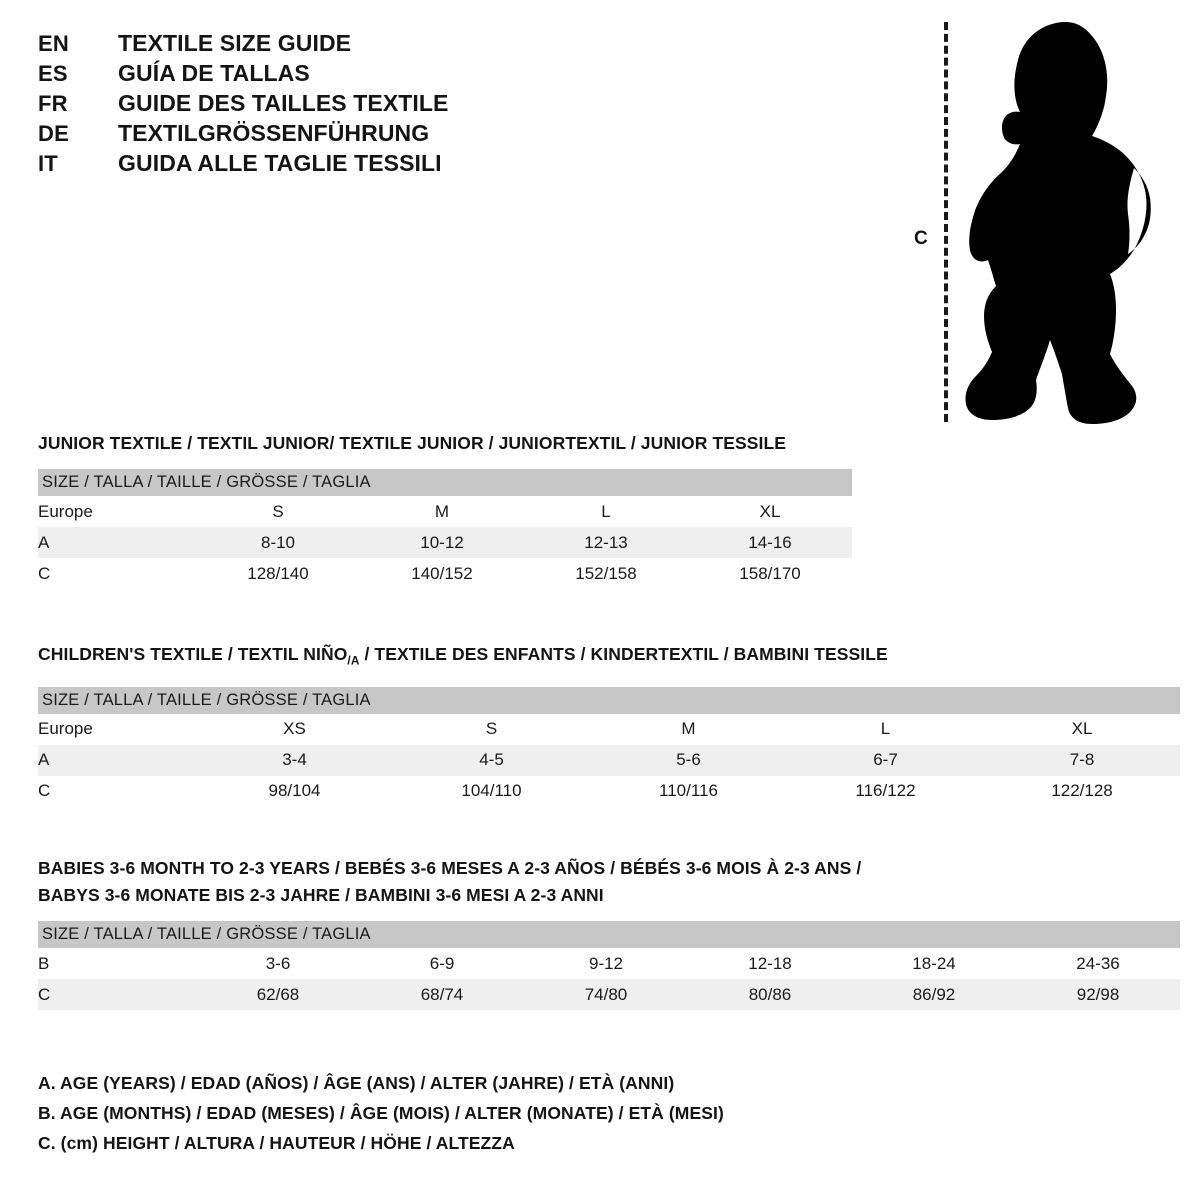 The width and height of the screenshot is (1200, 1200). Describe the element at coordinates (53, 103) in the screenshot. I see `language-code: FR` at that location.